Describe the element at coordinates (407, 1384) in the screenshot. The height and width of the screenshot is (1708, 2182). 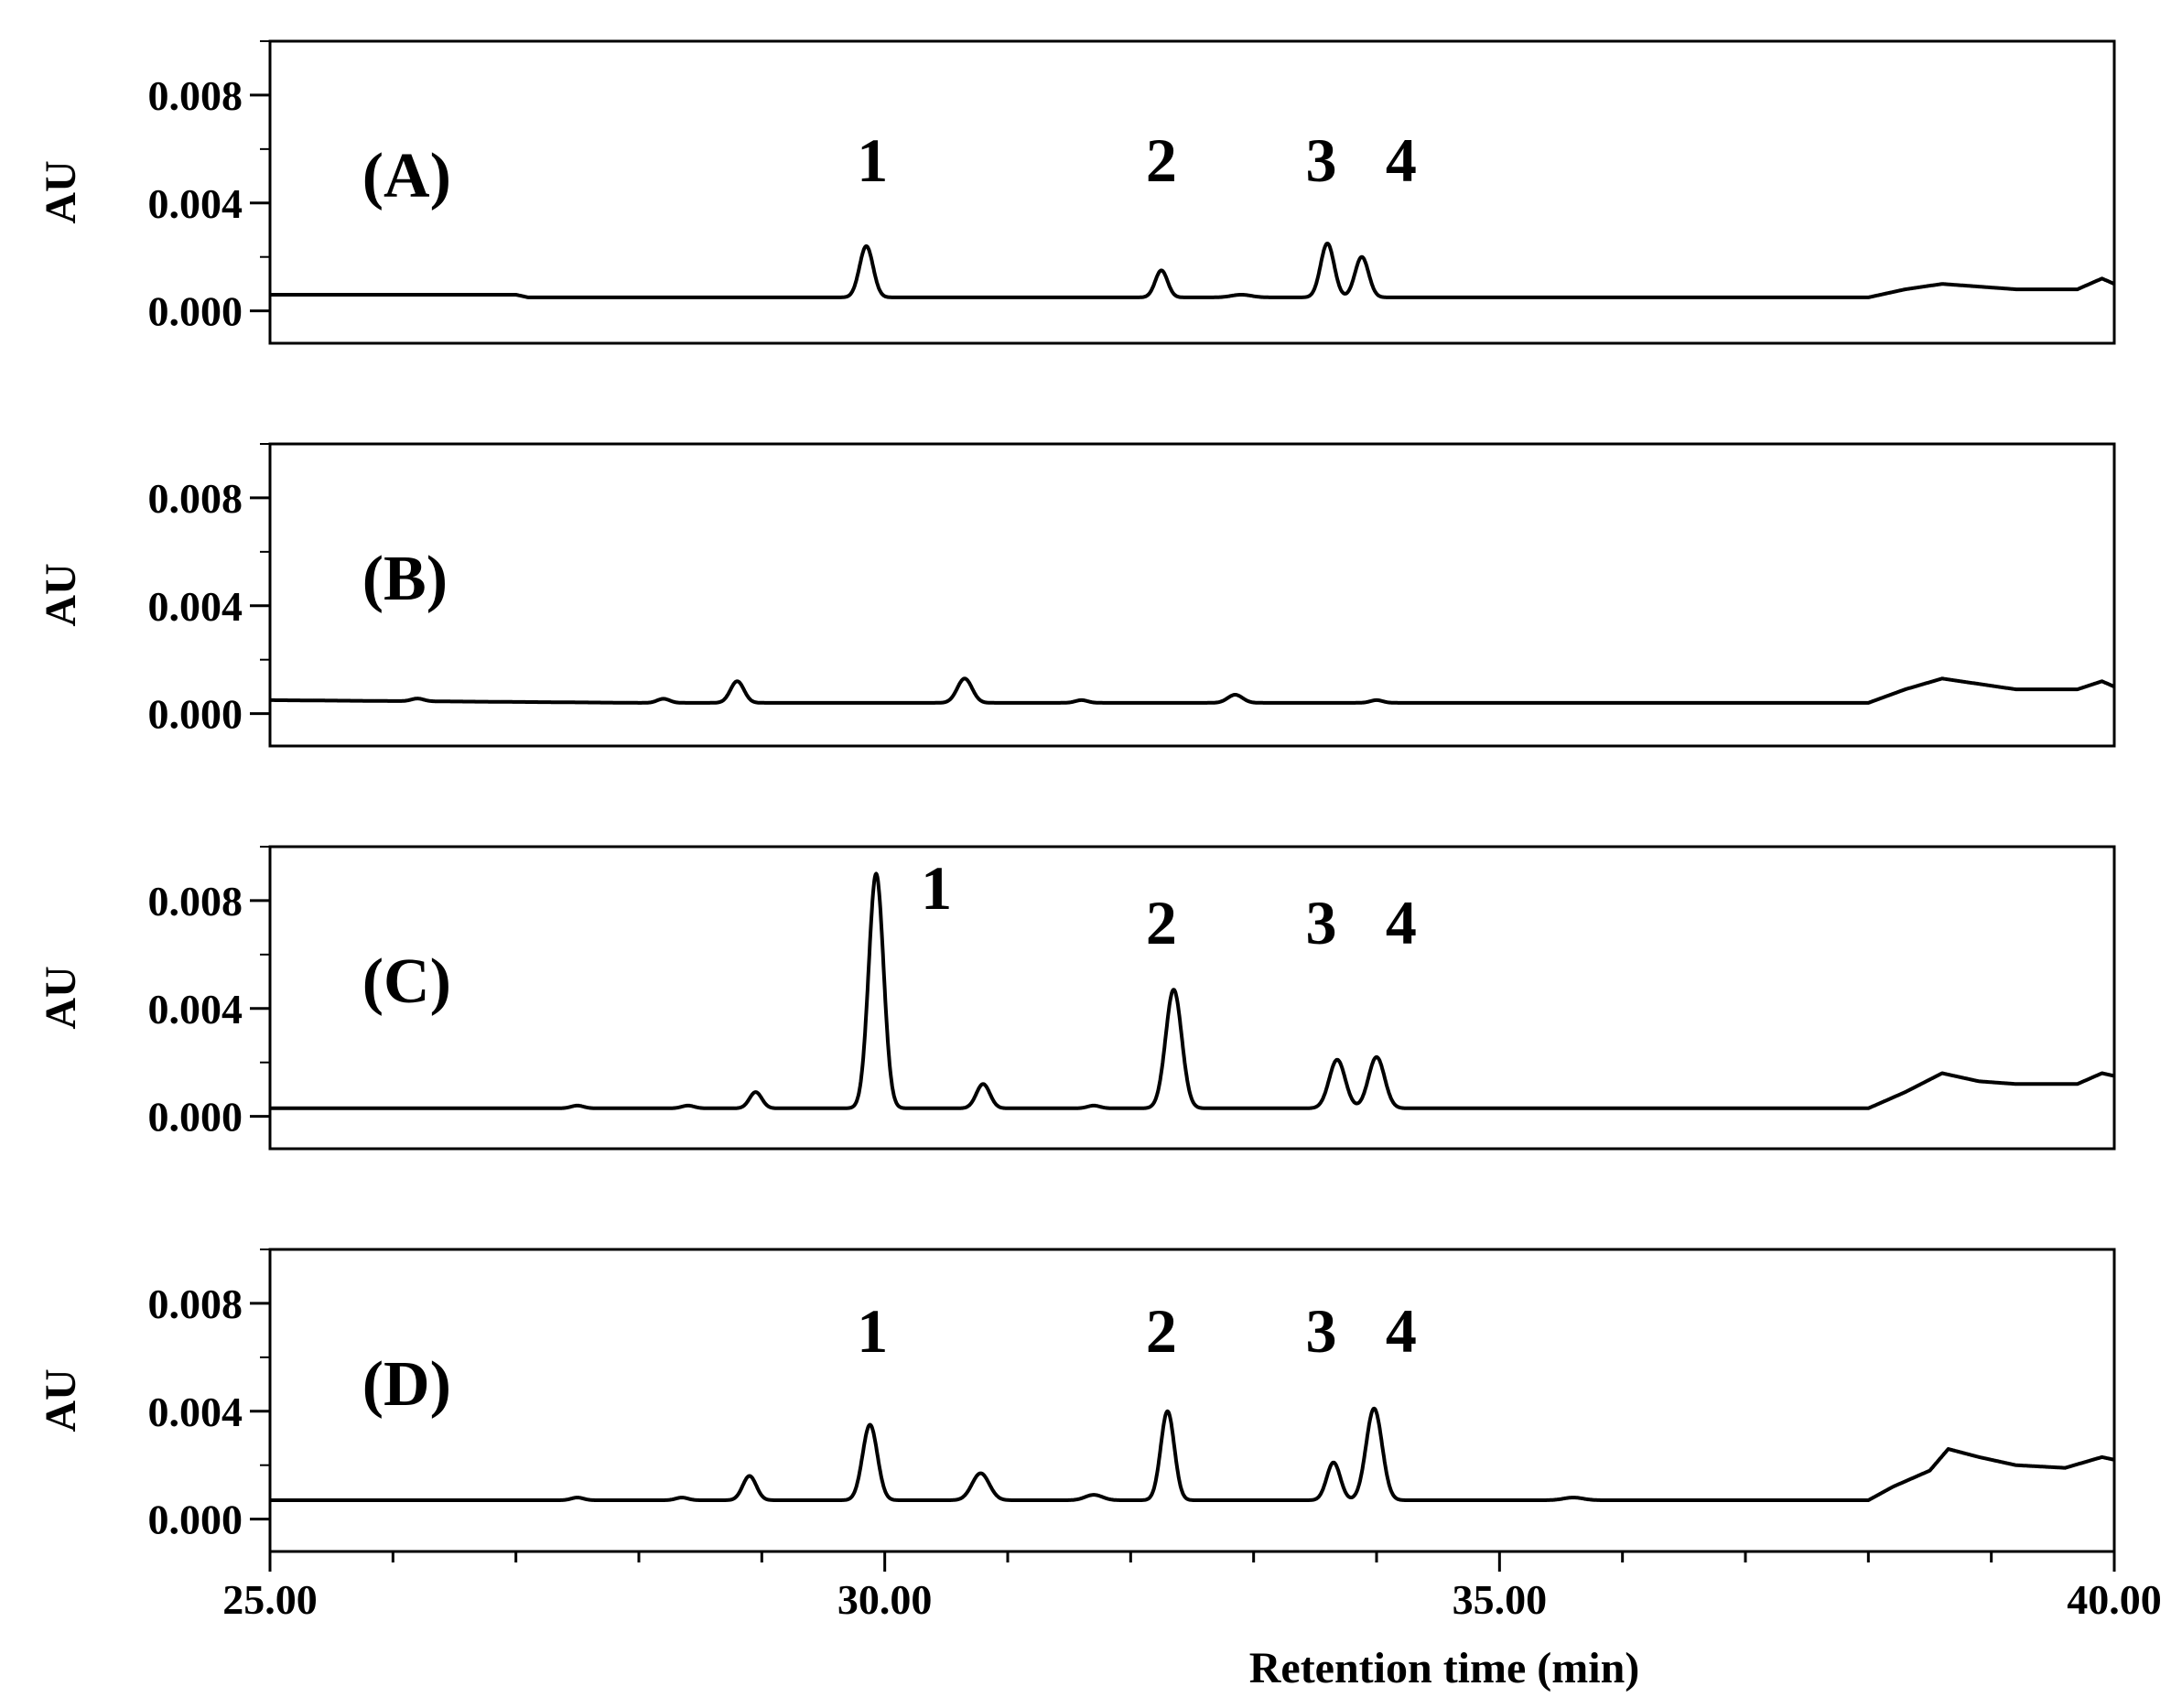
I see `panel-label: (D)` at that location.